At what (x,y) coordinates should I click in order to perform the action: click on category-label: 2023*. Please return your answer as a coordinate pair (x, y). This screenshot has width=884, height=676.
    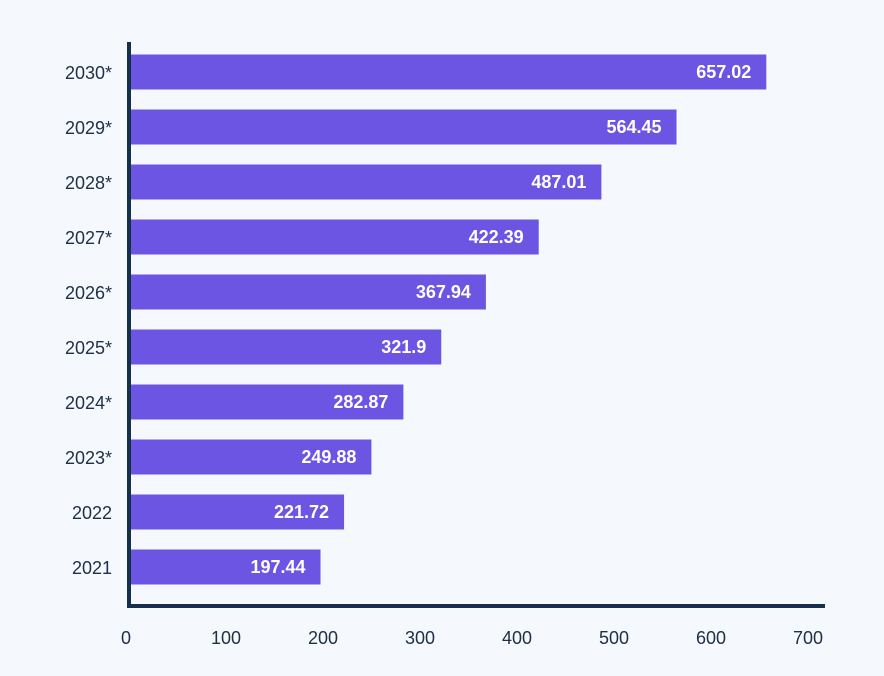
    Looking at the image, I should click on (88, 458).